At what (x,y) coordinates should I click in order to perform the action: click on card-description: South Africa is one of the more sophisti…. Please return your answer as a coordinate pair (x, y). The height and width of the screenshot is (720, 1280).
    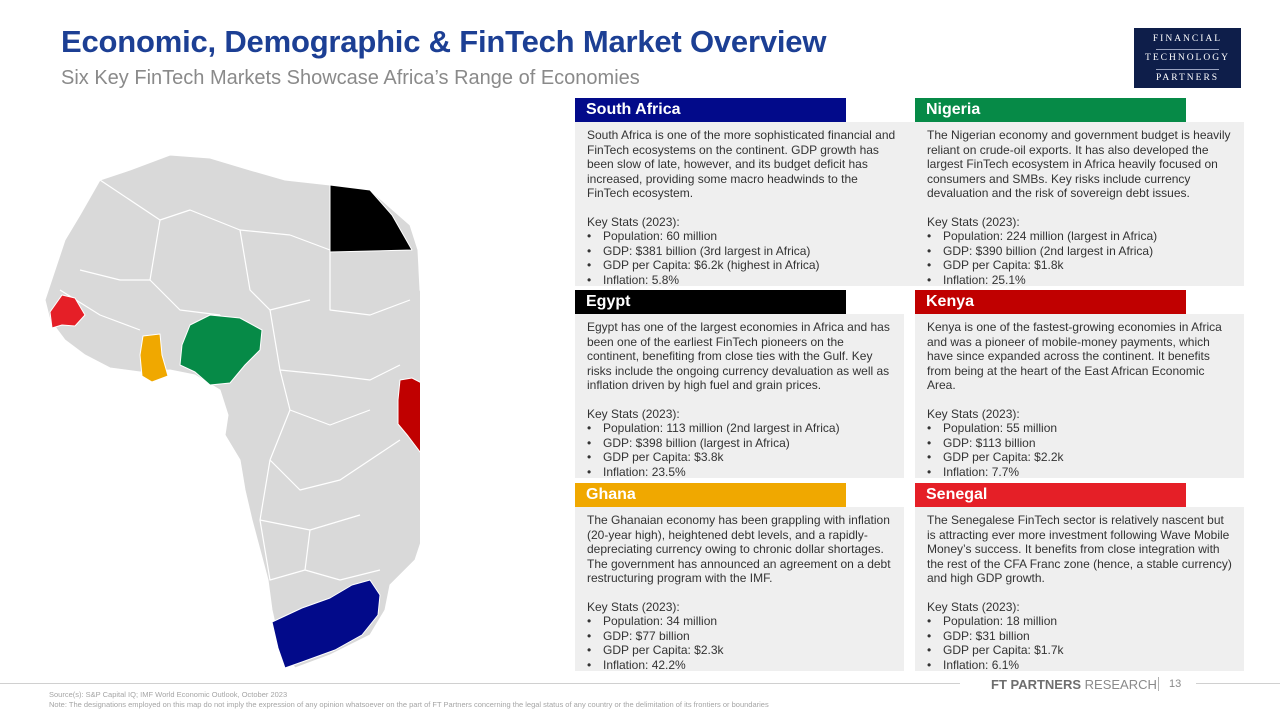
    Looking at the image, I should click on (741, 164).